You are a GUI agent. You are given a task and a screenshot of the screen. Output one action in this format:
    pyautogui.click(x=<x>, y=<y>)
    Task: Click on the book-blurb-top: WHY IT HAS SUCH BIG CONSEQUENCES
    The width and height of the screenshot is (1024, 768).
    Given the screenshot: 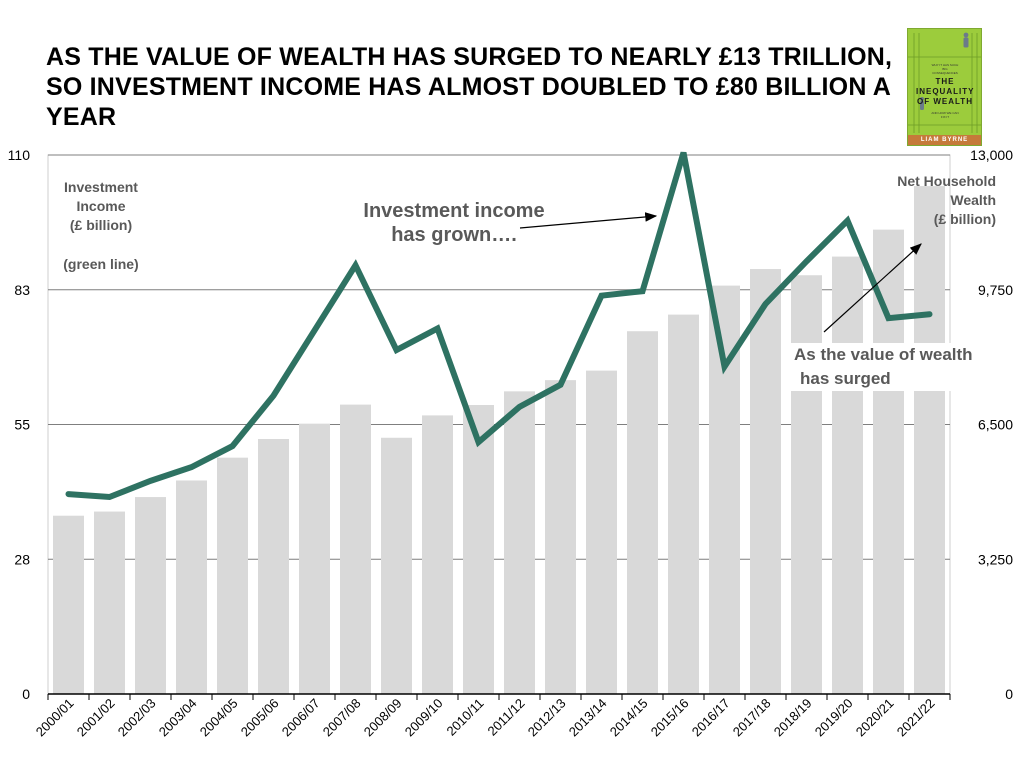 What is the action you would take?
    pyautogui.click(x=945, y=69)
    